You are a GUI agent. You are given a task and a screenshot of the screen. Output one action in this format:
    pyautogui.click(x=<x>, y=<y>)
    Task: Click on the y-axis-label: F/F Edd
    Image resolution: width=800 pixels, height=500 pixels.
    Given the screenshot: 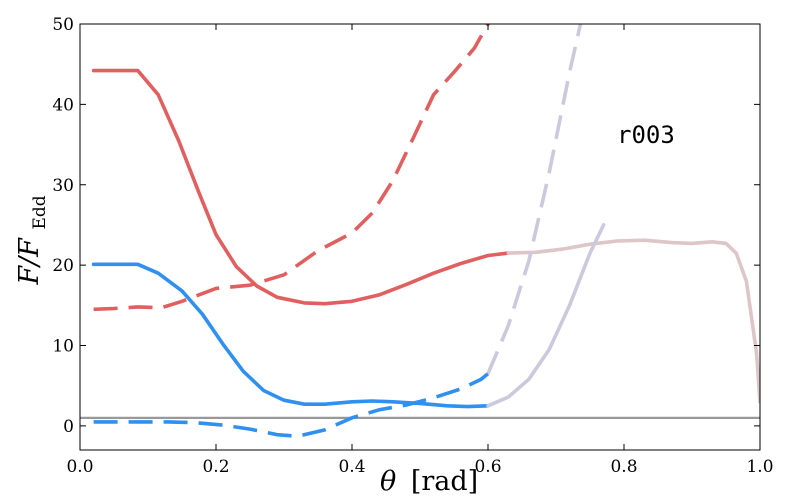 What is the action you would take?
    pyautogui.click(x=32, y=240)
    